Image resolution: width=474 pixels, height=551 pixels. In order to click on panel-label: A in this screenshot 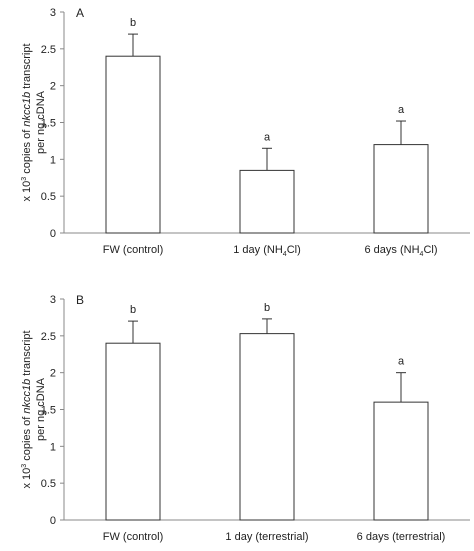, I will do `click(80, 13)`.